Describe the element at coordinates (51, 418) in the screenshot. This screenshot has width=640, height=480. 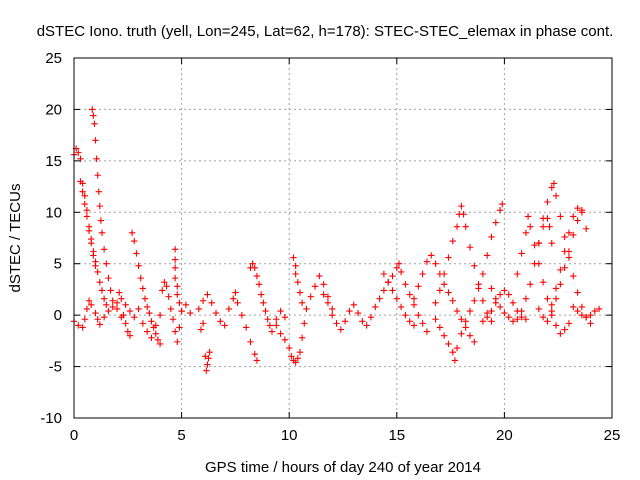
I see `y-tick-label: -10` at that location.